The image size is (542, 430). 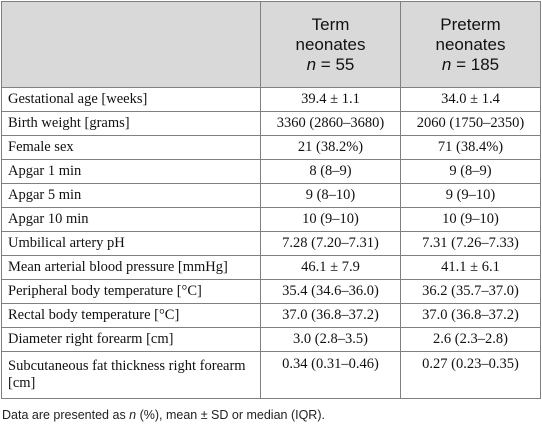 What do you see at coordinates (330, 99) in the screenshot?
I see `term-value: 39.4 ± 1.1` at bounding box center [330, 99].